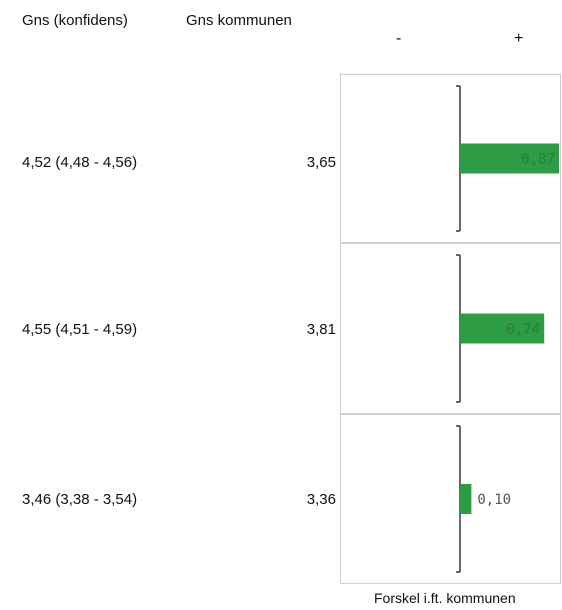 The image size is (562, 610). I want to click on bar-3-label: 0,10, so click(494, 500).